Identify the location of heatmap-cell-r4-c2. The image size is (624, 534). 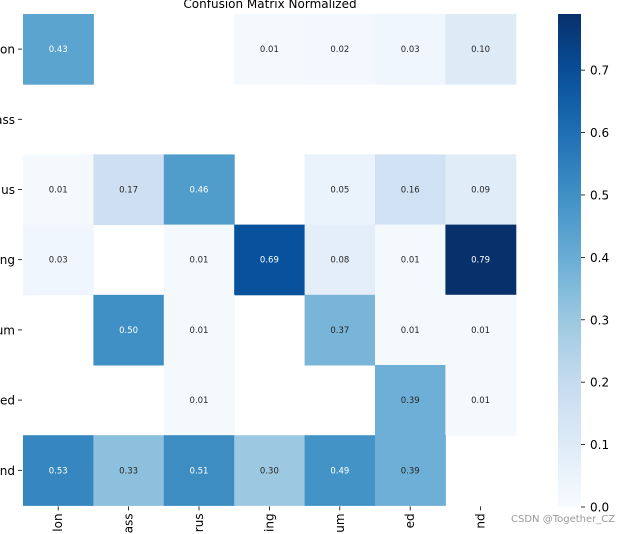
(199, 330).